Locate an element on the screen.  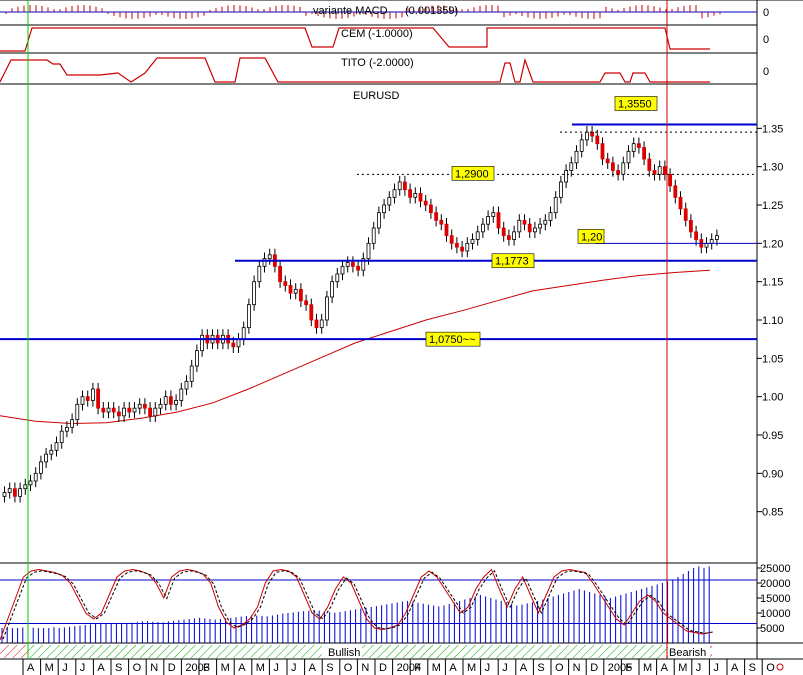
volume-tick-label: 5000 is located at coordinates (772, 629).